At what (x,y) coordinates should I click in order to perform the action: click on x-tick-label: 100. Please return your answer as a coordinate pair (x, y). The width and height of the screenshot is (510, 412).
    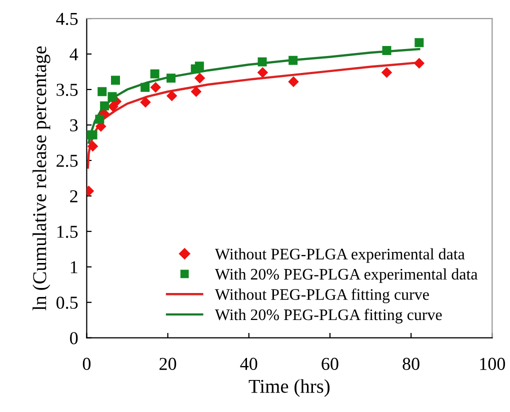
    Looking at the image, I should click on (493, 364).